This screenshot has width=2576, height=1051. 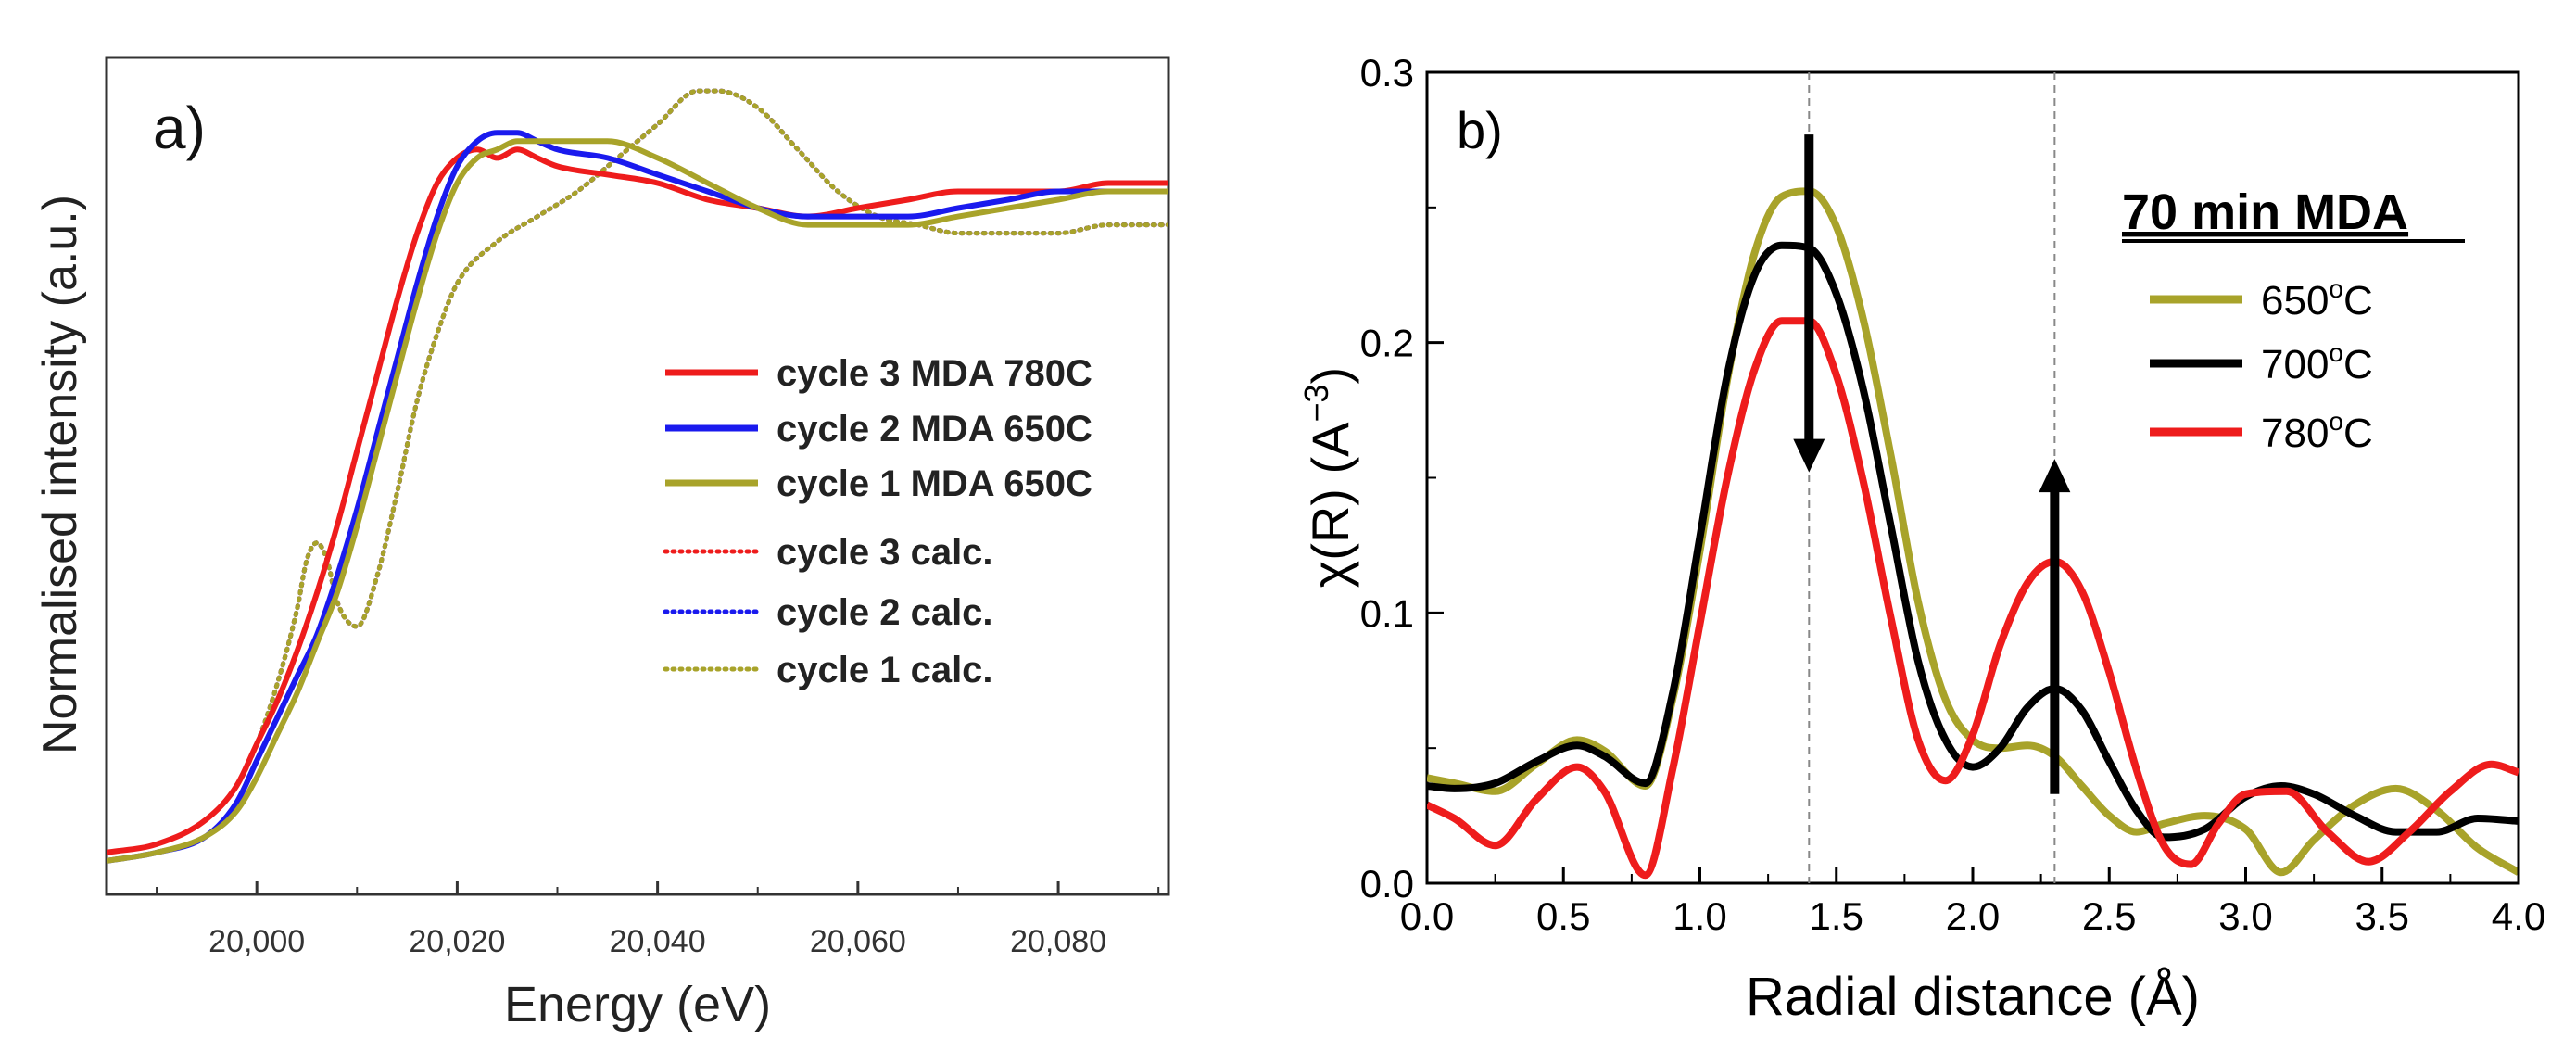 I want to click on panel-a-x-axis-label: Energy (eV), so click(x=637, y=1004).